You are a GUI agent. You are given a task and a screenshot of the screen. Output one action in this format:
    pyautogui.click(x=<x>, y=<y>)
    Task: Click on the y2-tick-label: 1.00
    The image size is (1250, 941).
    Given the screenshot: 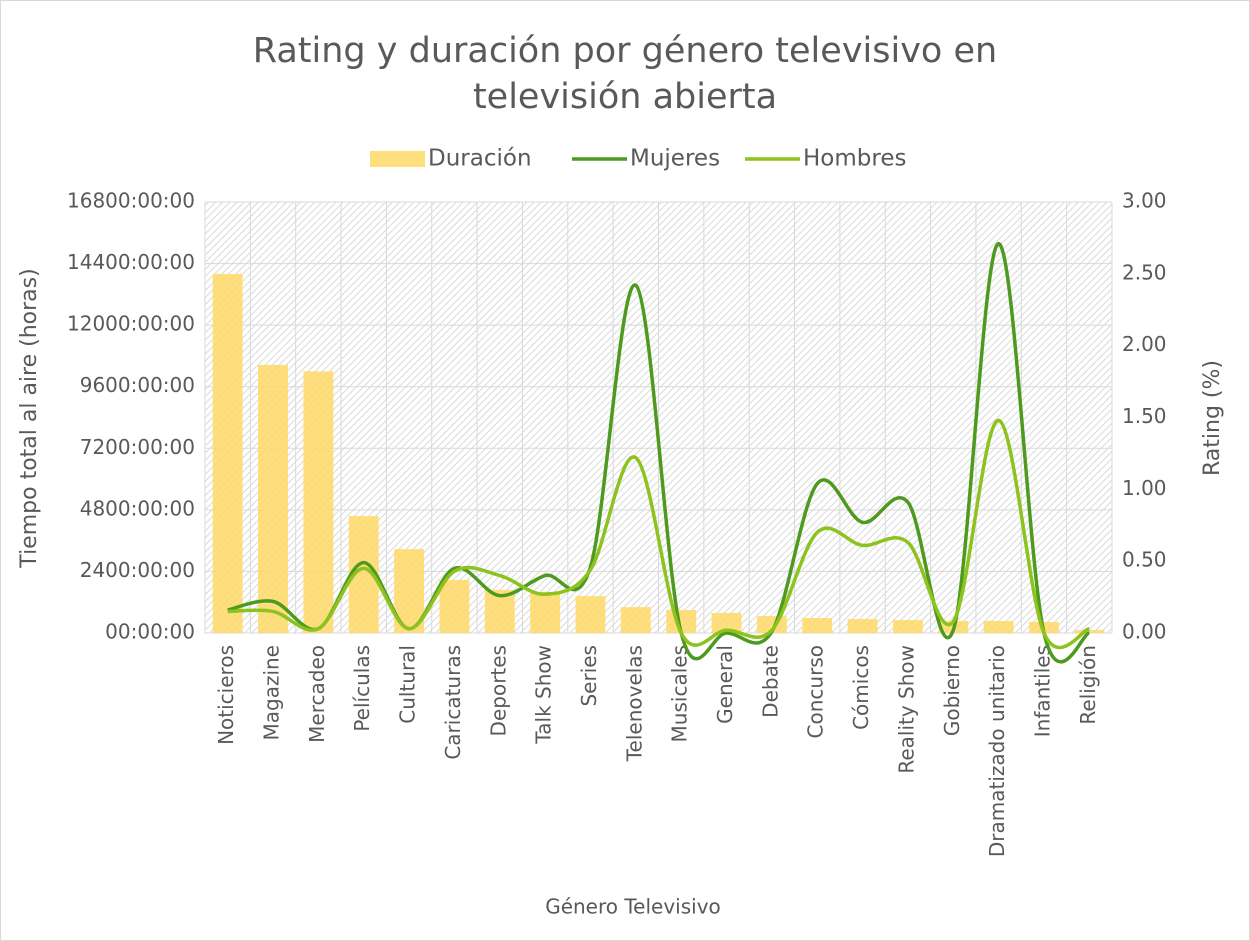 What is the action you would take?
    pyautogui.click(x=1144, y=488)
    